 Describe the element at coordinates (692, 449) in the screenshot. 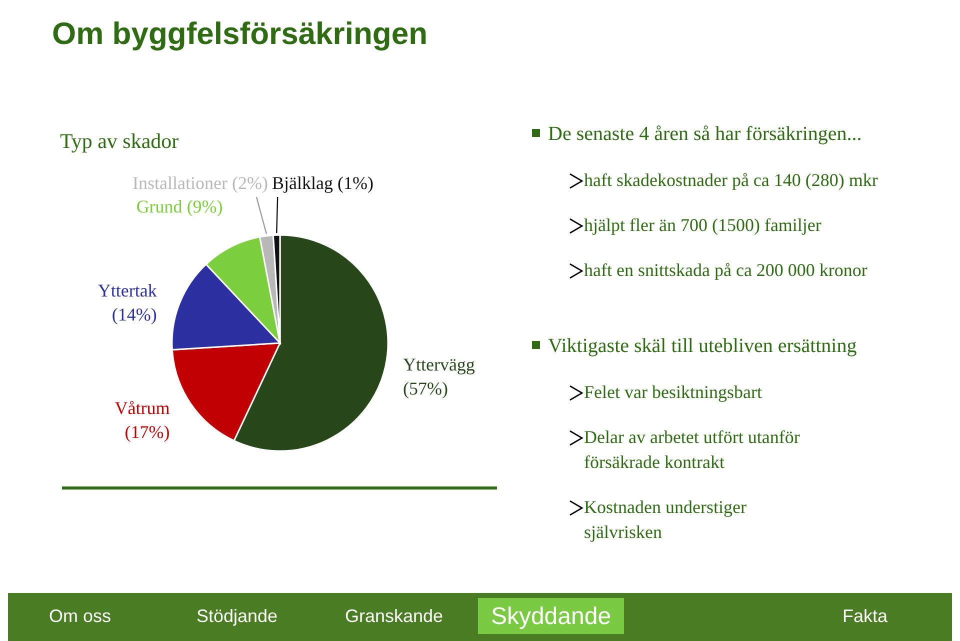

I see `text: Delar av arbetet utfört utanför försäkrade kontrakt` at that location.